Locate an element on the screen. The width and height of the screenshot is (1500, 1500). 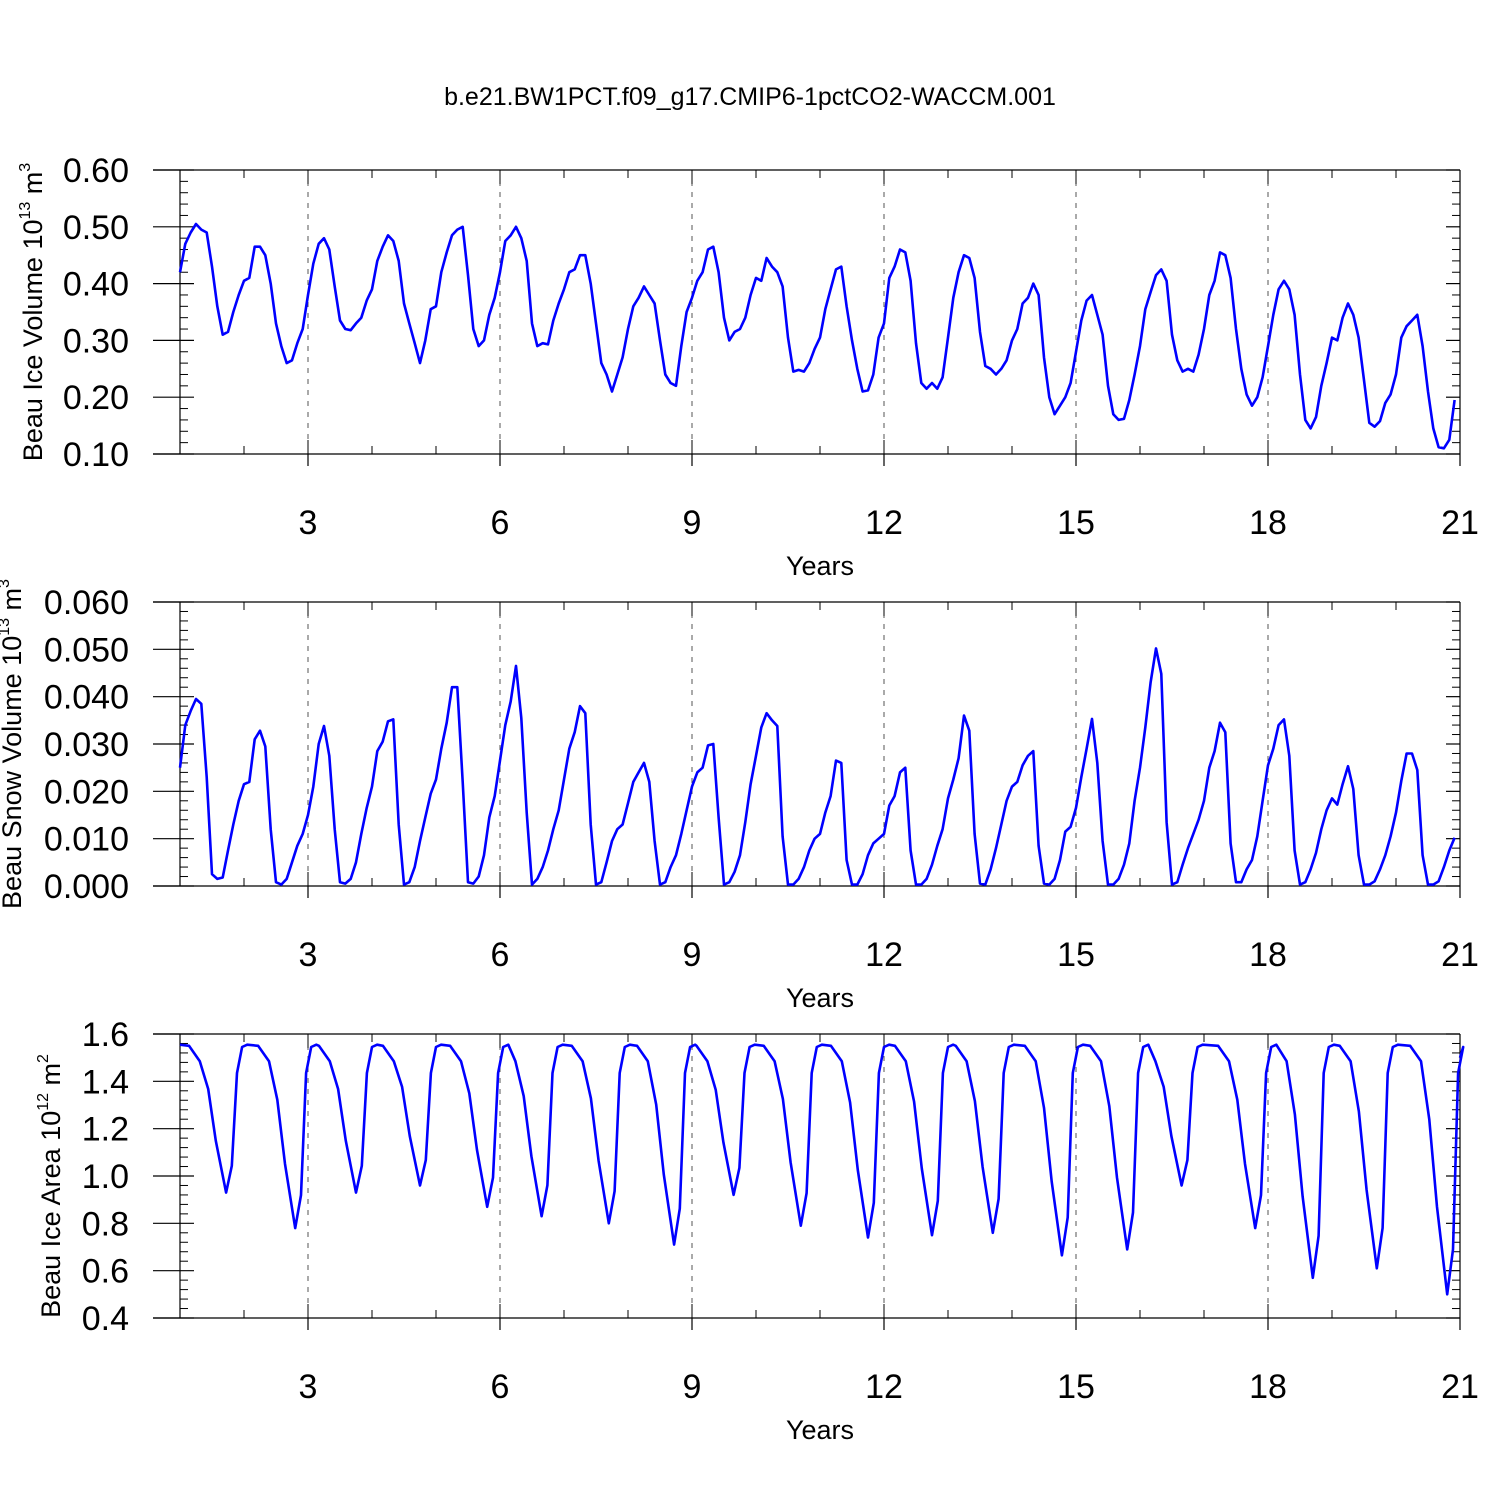
y-tick-label: 0.60 is located at coordinates (96, 171).